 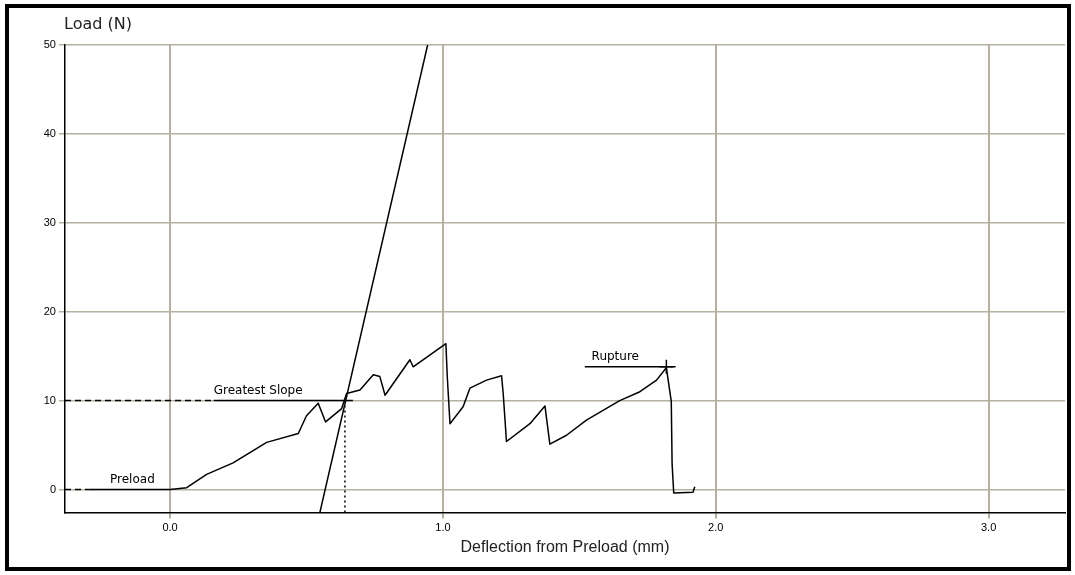 I want to click on y-tick-label: 40, so click(x=49, y=132).